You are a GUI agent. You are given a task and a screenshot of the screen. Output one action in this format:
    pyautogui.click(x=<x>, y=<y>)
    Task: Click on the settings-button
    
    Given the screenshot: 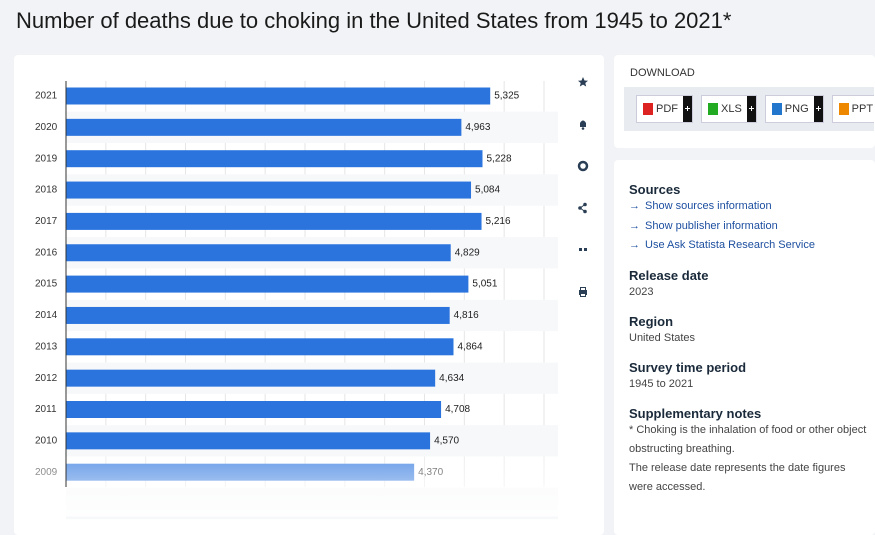 What is the action you would take?
    pyautogui.click(x=583, y=166)
    